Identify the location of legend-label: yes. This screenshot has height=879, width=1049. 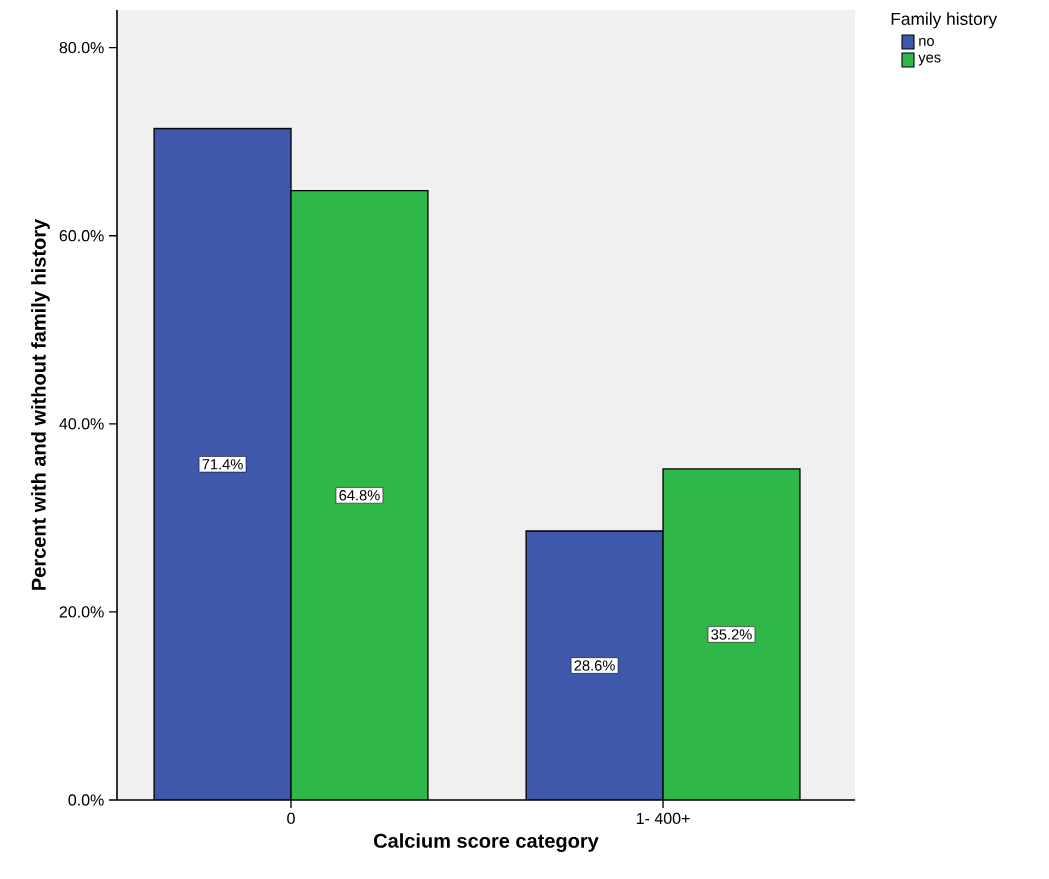
(929, 60).